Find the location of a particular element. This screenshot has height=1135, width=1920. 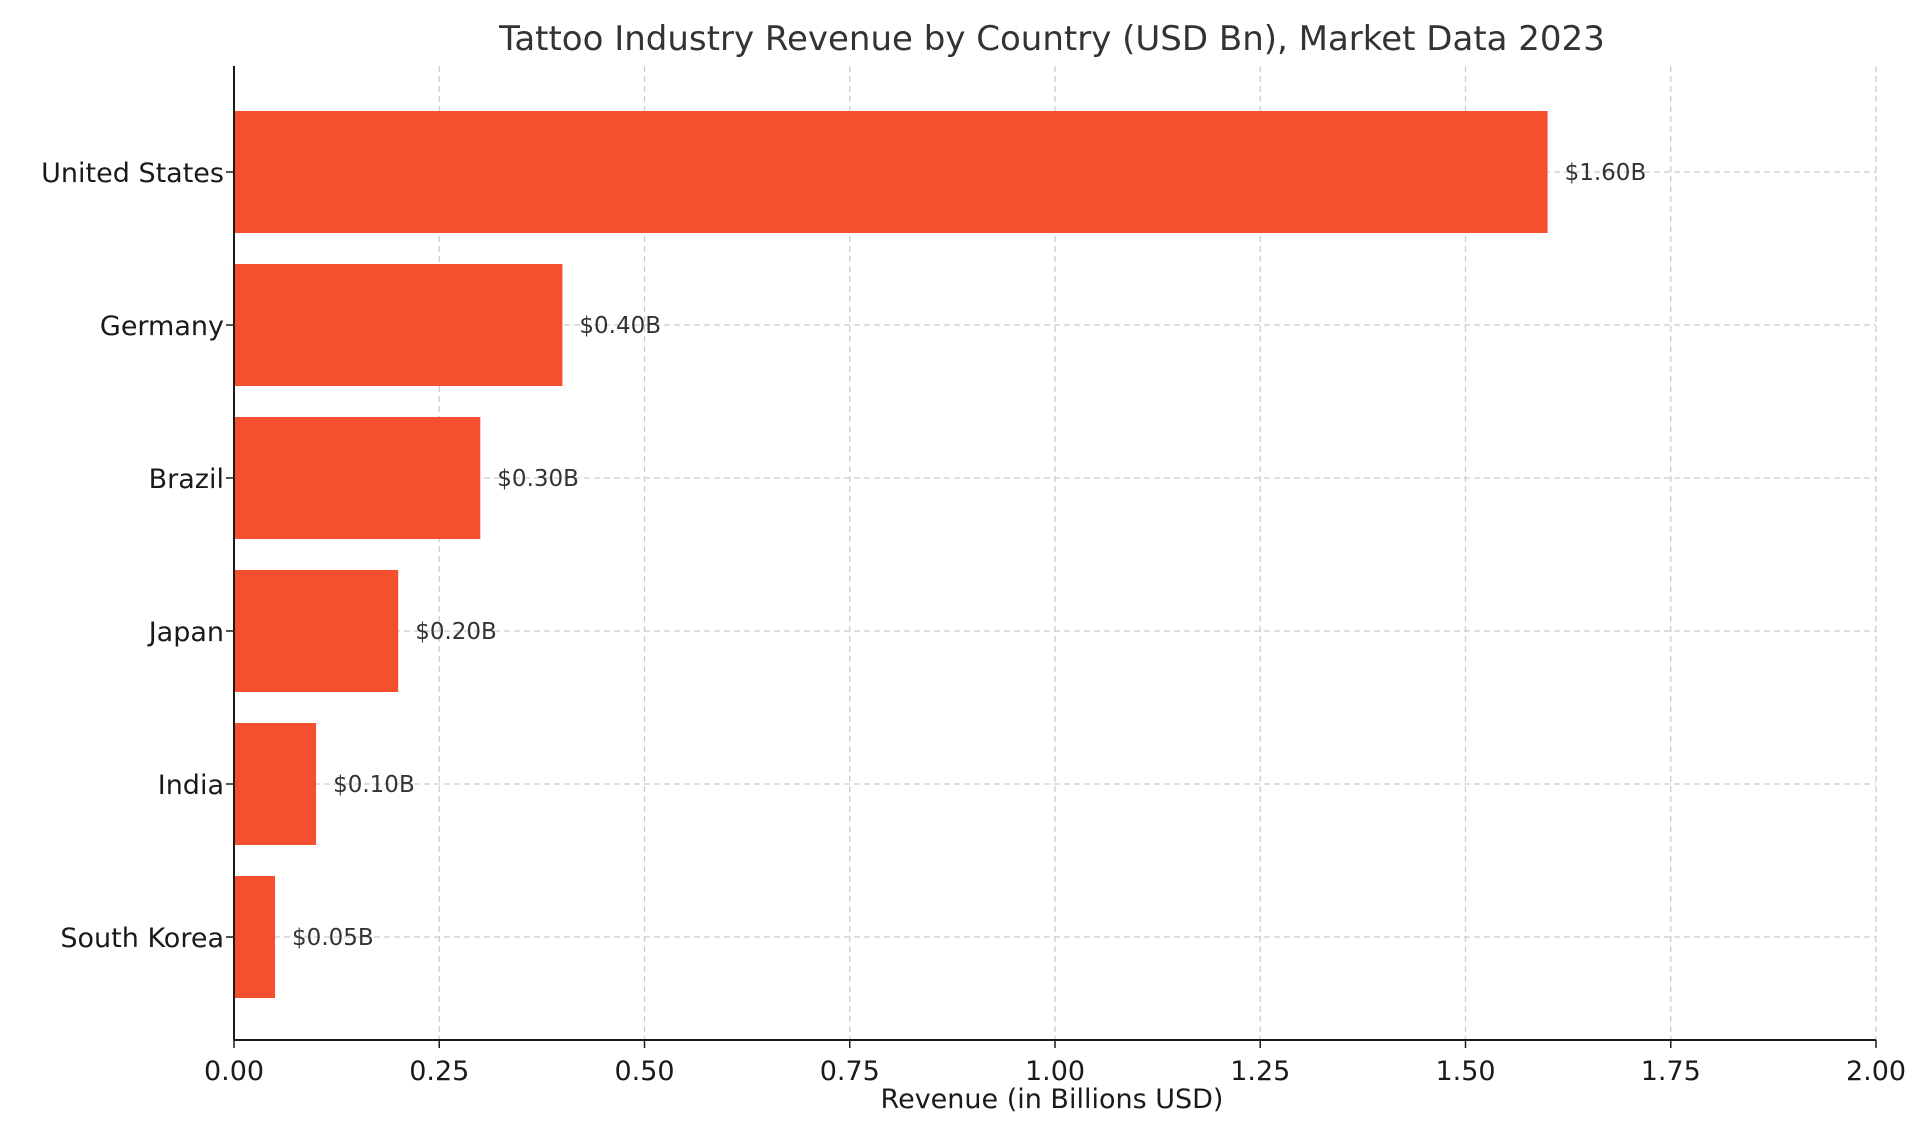

data-label: $0.30B is located at coordinates (538, 479).